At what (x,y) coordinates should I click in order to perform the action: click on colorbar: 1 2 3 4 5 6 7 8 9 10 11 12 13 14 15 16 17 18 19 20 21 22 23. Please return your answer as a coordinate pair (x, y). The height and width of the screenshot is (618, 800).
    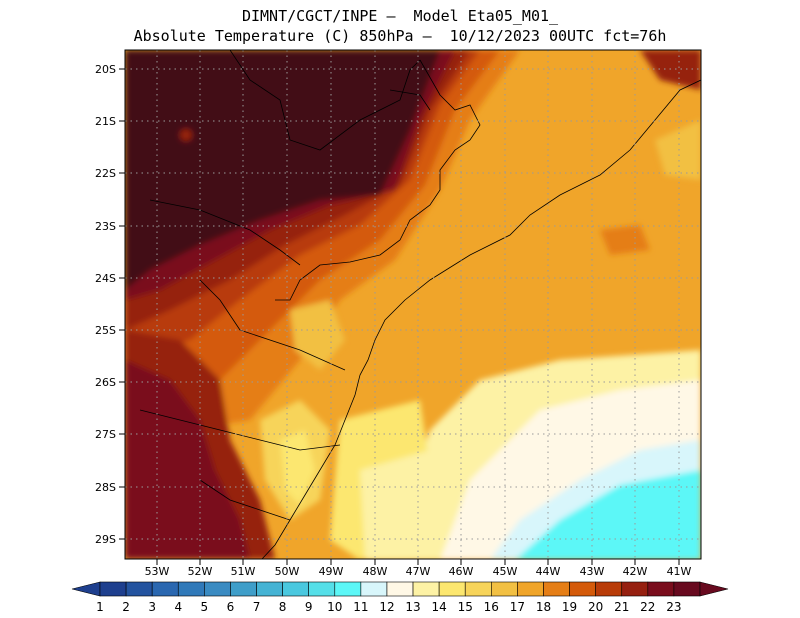
    Looking at the image, I should click on (400, 597).